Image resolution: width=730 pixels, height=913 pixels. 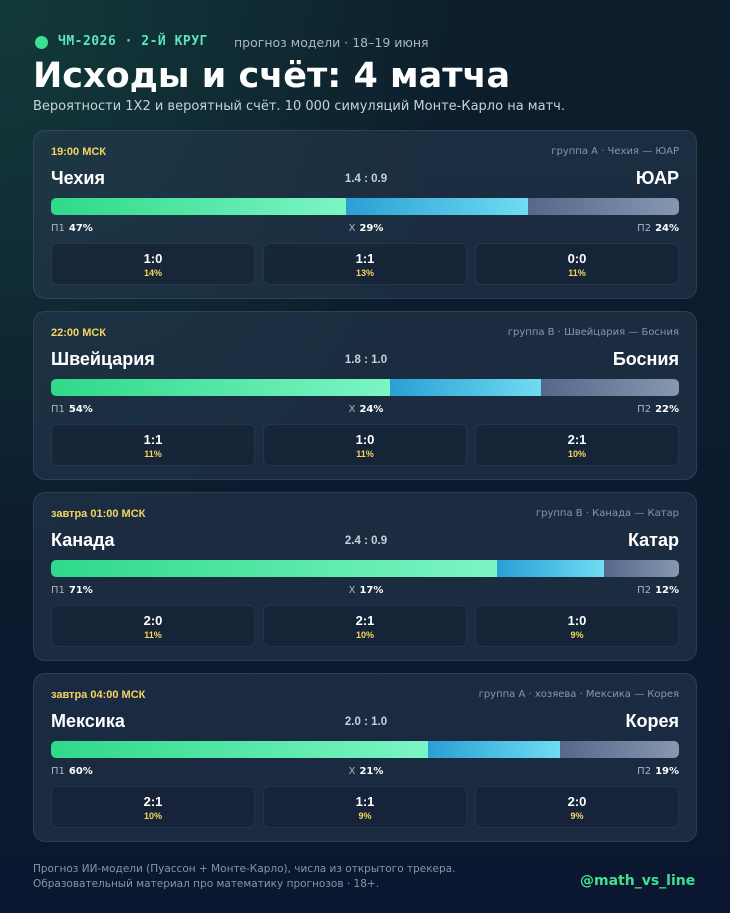 I want to click on outcome-value: 47%, so click(x=80, y=228).